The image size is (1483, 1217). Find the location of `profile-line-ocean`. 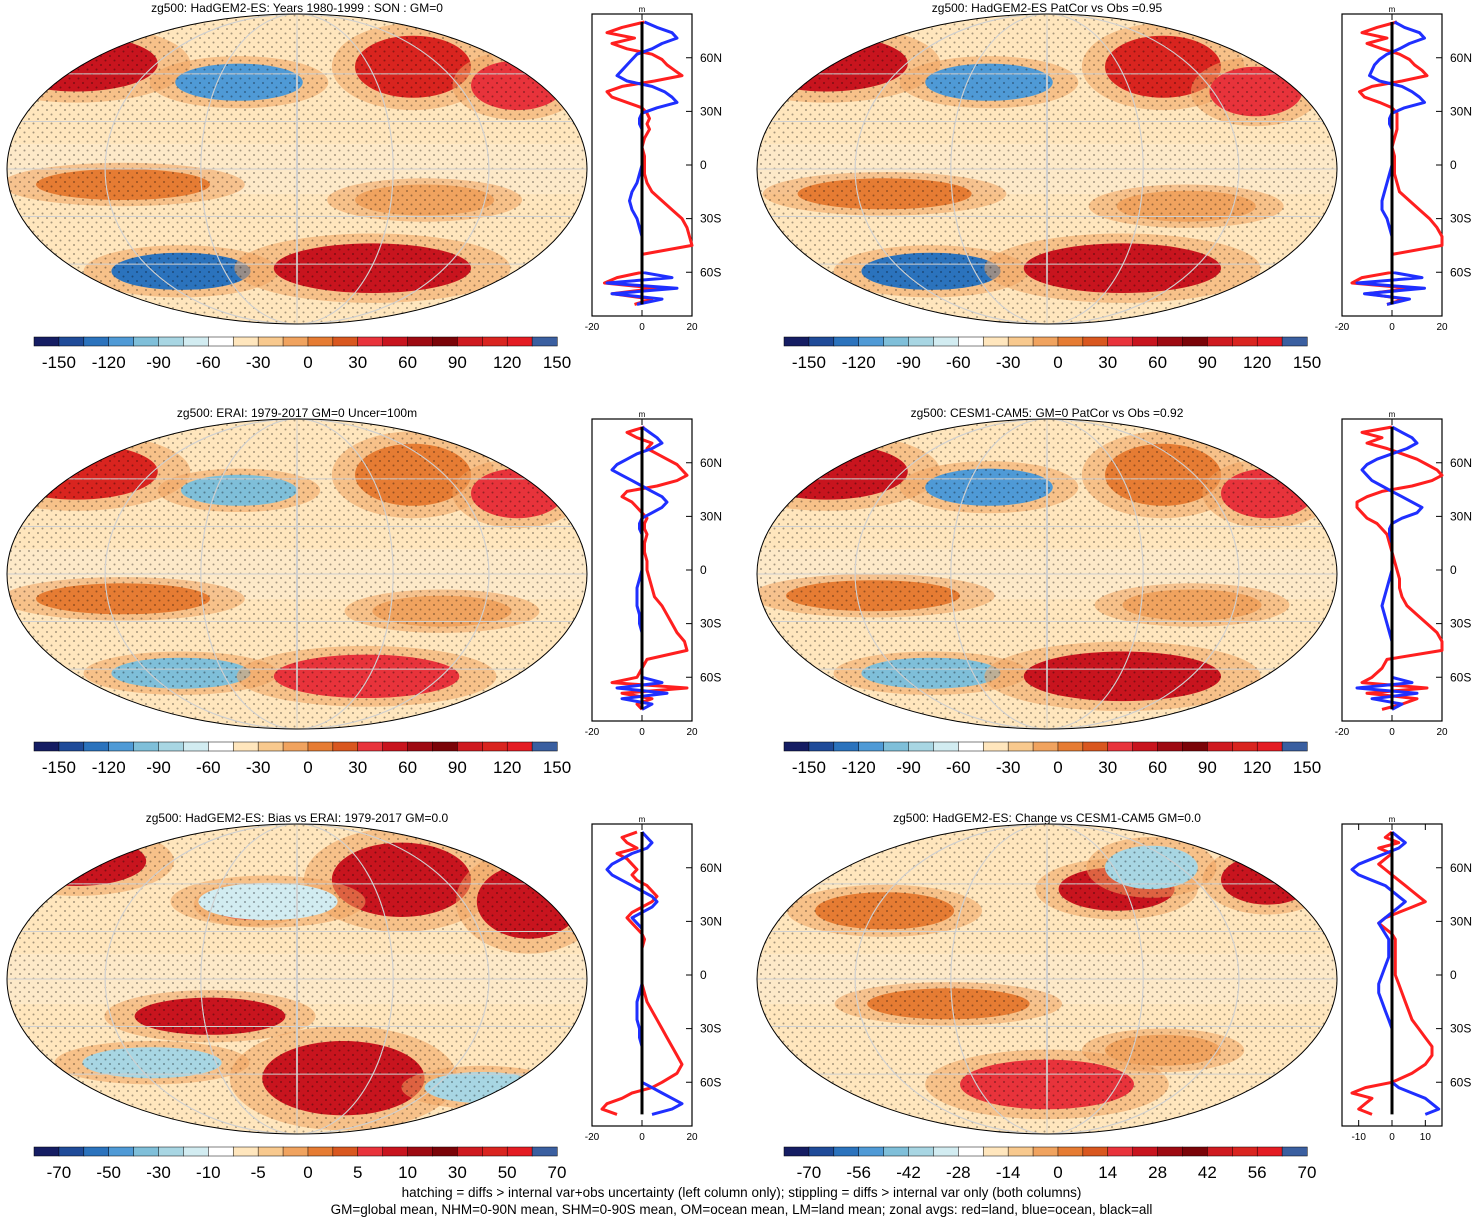

profile-line-ocean is located at coordinates (1389, 568).